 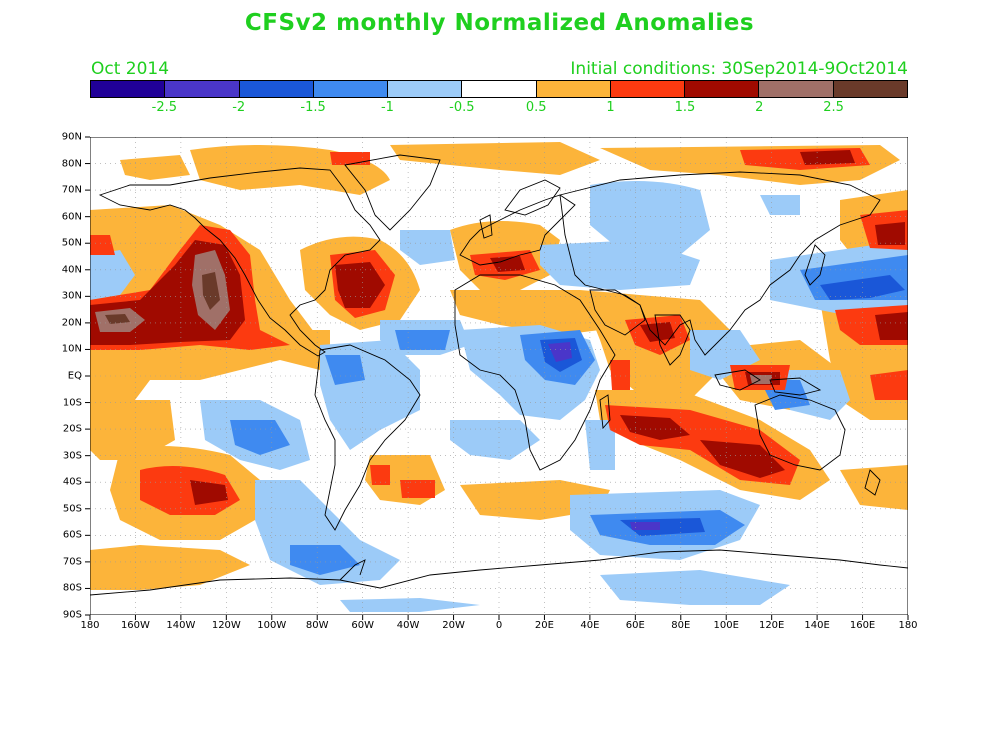 What do you see at coordinates (72, 456) in the screenshot?
I see `latitude-label: 30S` at bounding box center [72, 456].